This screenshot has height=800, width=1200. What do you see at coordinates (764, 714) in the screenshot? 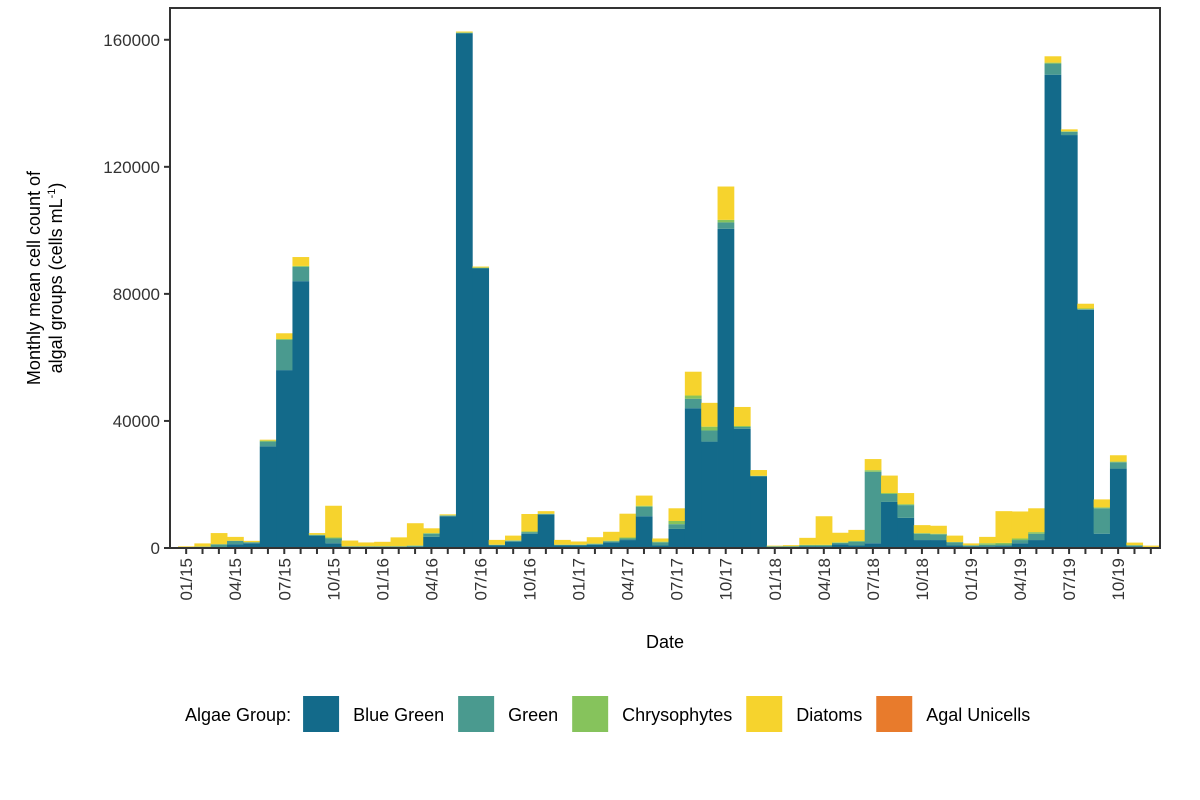
I see `legend-key-diatoms` at bounding box center [764, 714].